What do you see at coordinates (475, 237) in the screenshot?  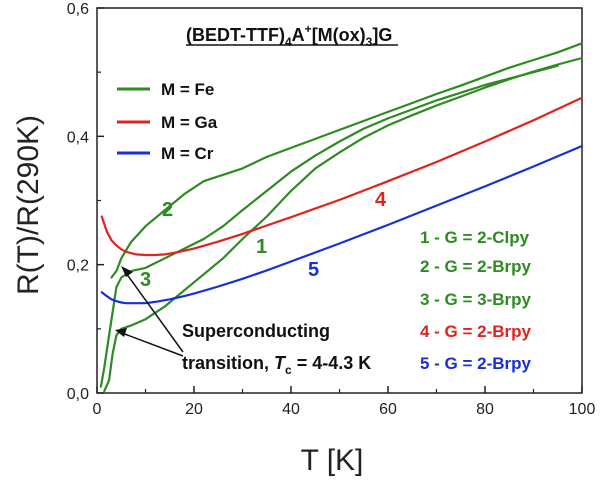 I see `g-label-1: 1 - G = 2-Clpy` at bounding box center [475, 237].